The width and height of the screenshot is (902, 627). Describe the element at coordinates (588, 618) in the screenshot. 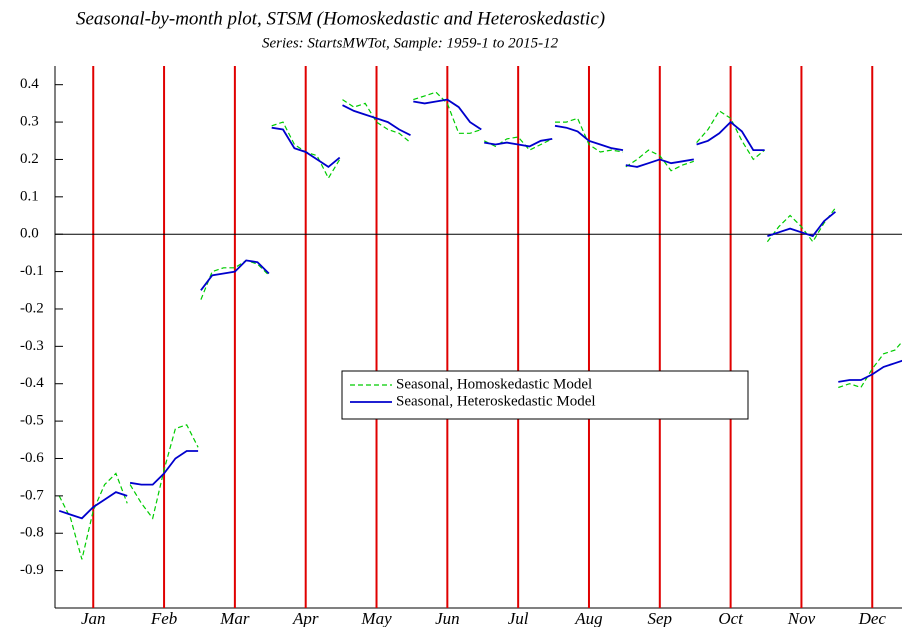

I see `x-tick-label: Aug` at that location.